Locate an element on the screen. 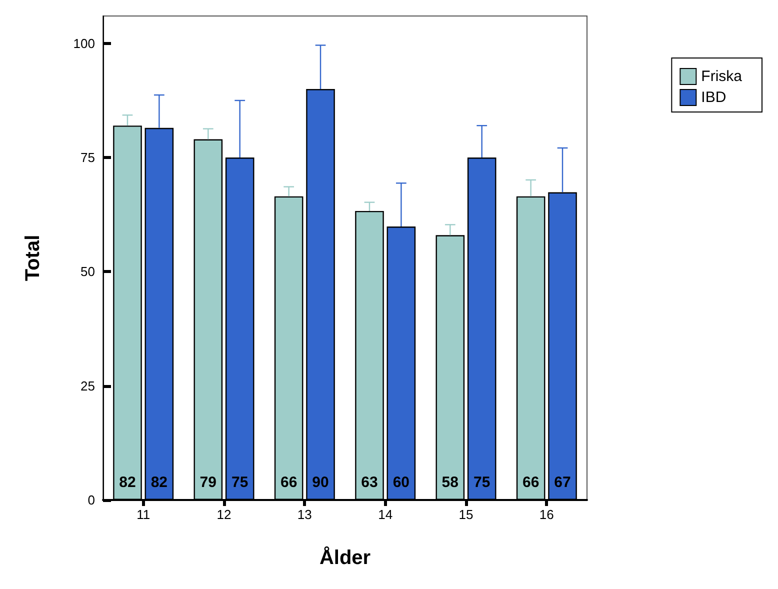 The height and width of the screenshot is (589, 778). data-label: 90 is located at coordinates (320, 482).